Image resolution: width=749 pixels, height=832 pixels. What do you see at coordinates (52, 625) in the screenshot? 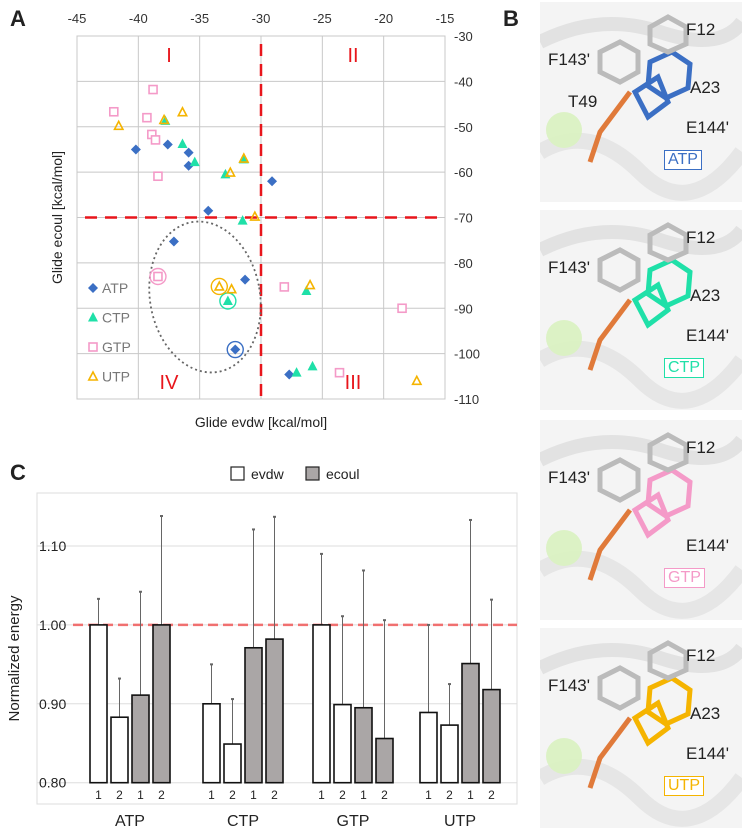
I see `y-tick-label: 1.00` at bounding box center [52, 625].